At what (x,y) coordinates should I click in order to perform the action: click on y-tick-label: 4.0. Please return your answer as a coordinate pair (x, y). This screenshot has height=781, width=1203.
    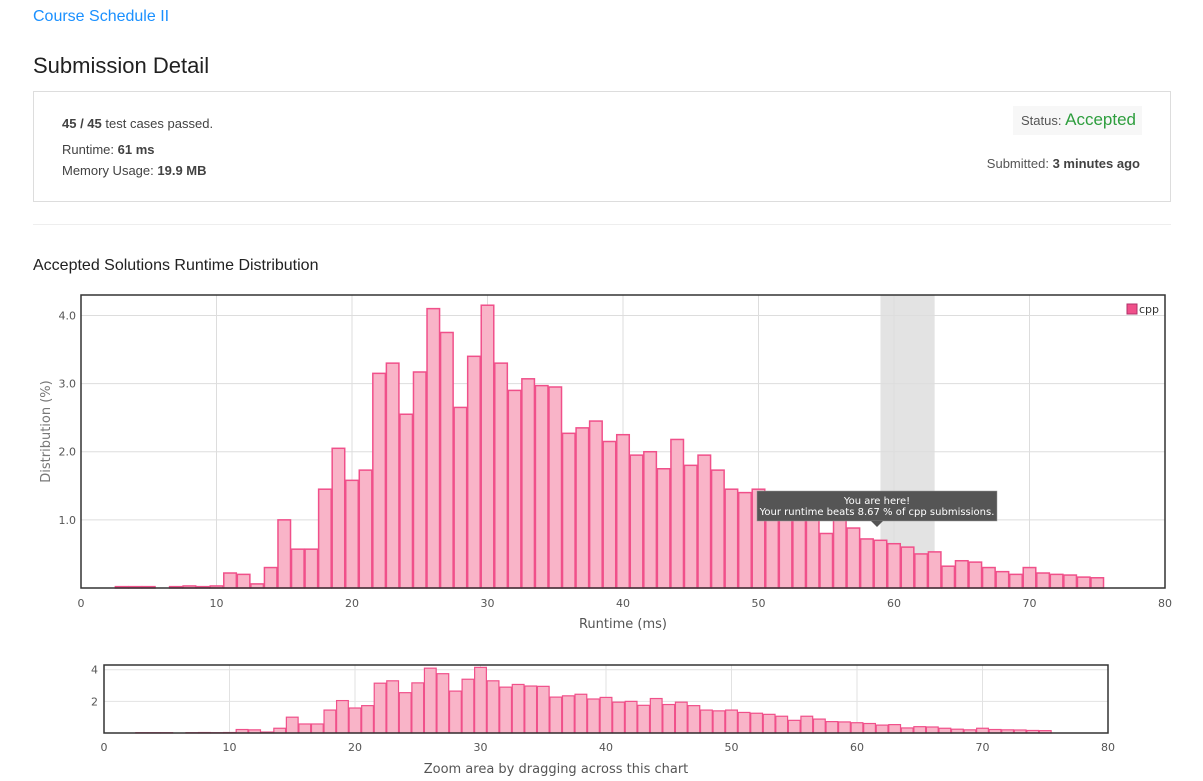
    Looking at the image, I should click on (68, 315).